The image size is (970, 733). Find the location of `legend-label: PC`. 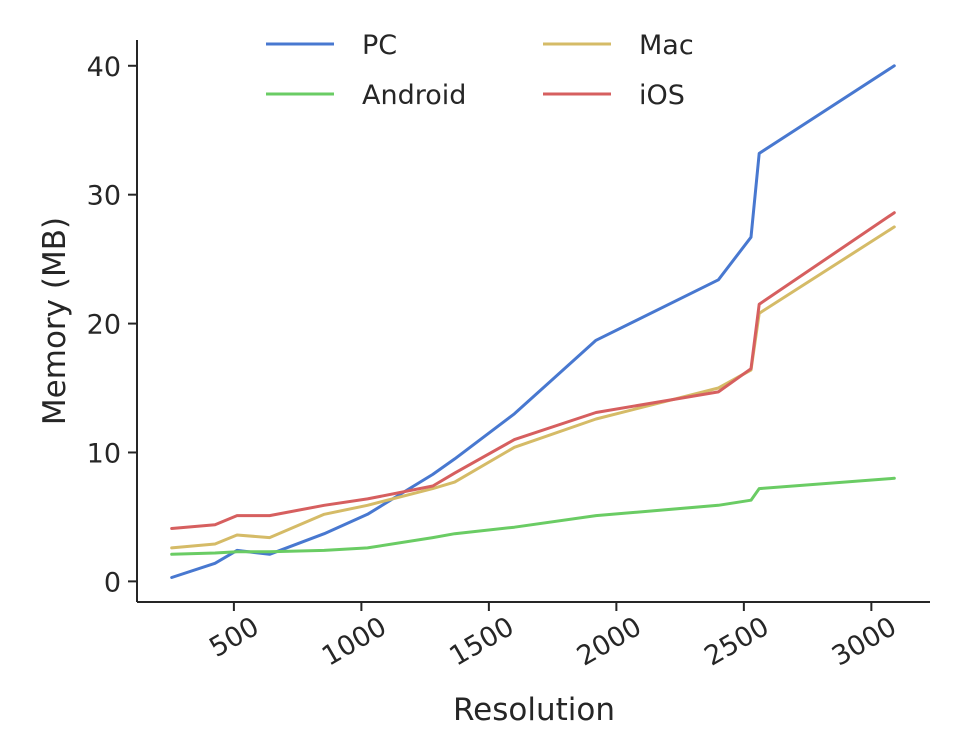

legend-label: PC is located at coordinates (379, 45).